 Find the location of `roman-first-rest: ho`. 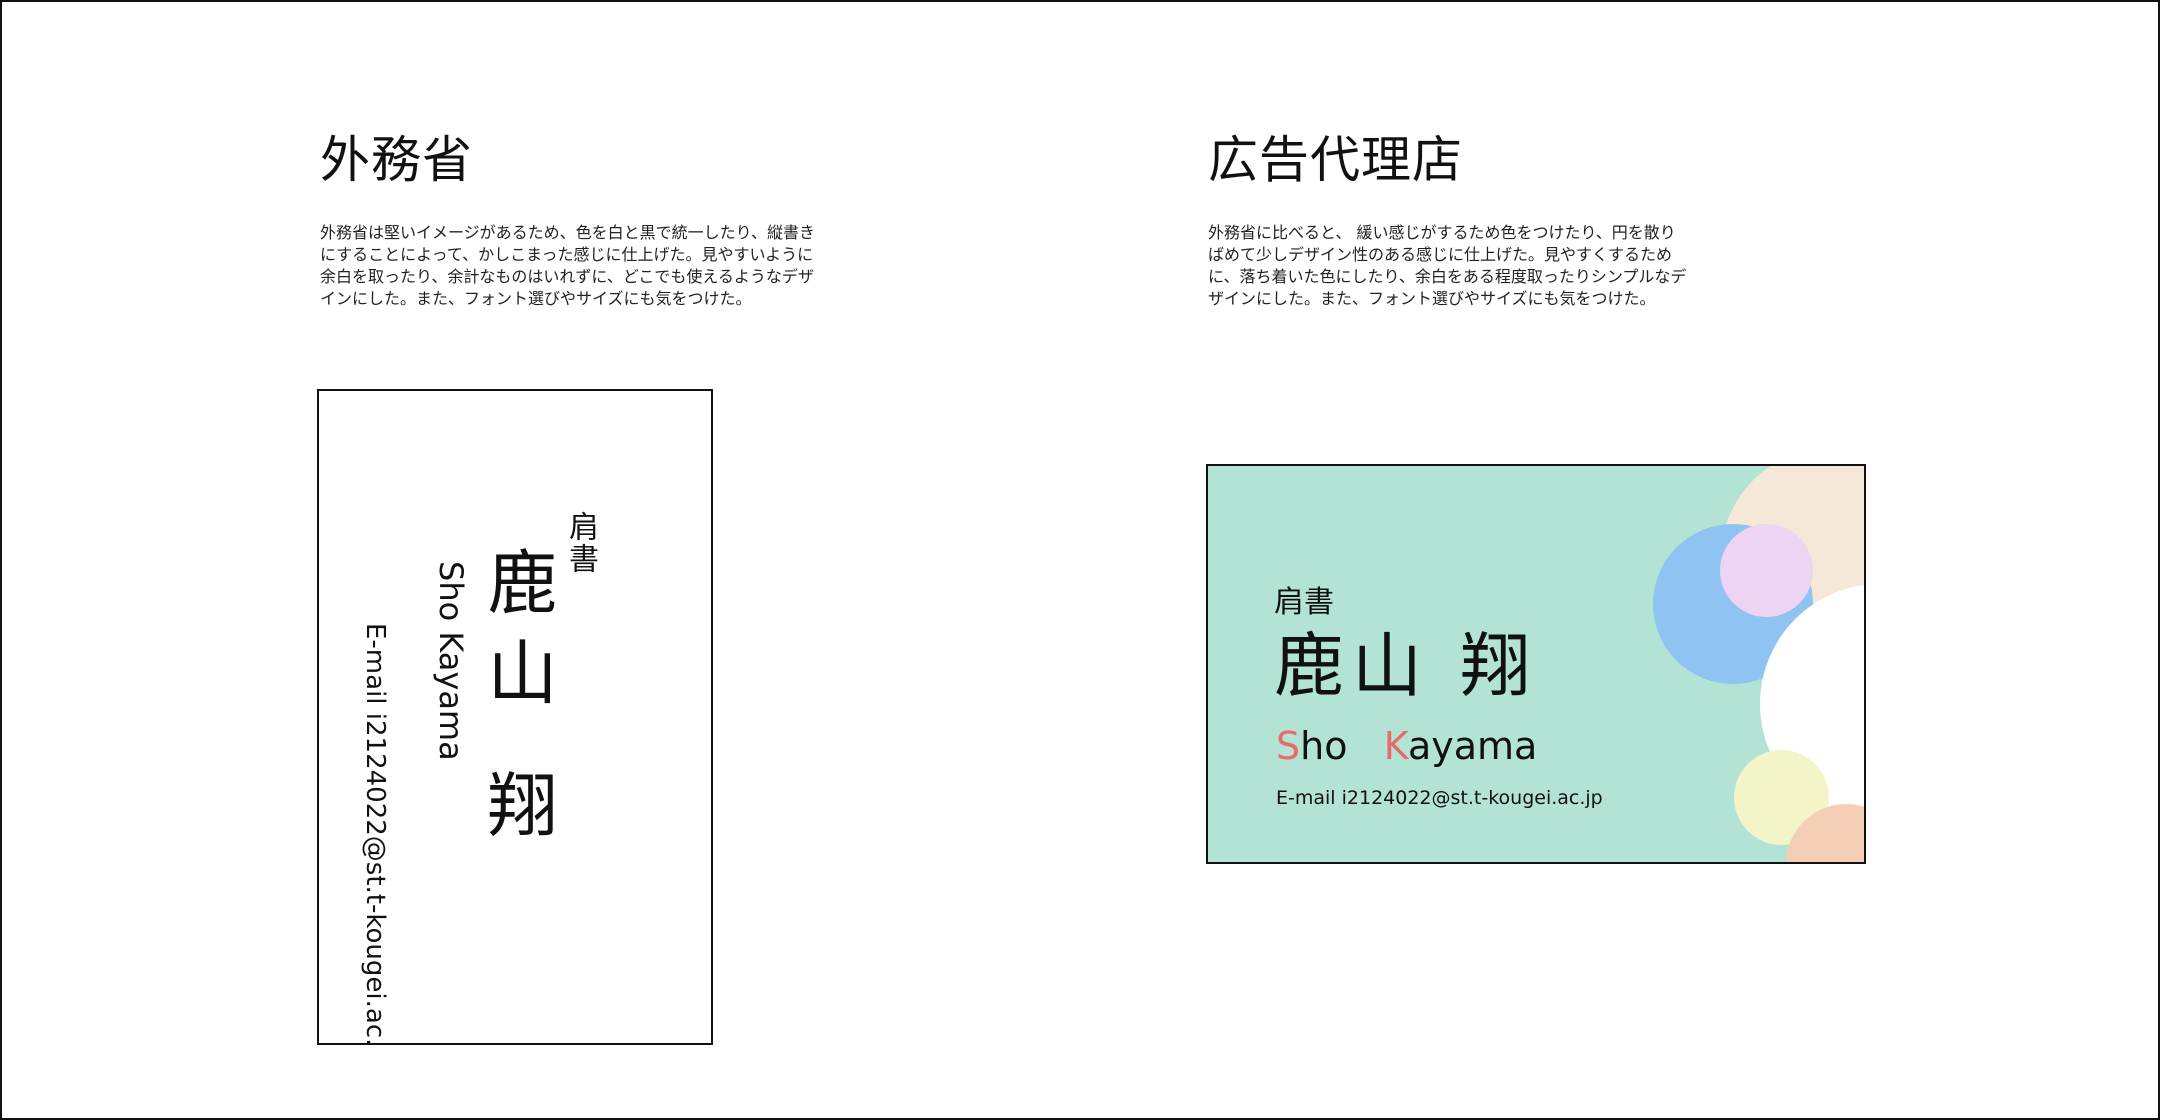

roman-first-rest: ho is located at coordinates (1324, 746).